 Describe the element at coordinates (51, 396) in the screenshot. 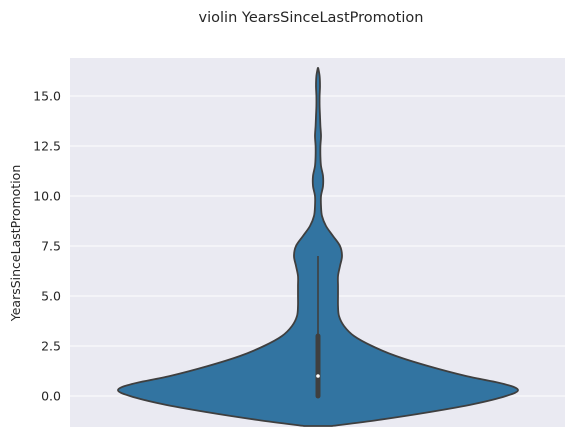

I see `y-tick-label: 0.0` at that location.